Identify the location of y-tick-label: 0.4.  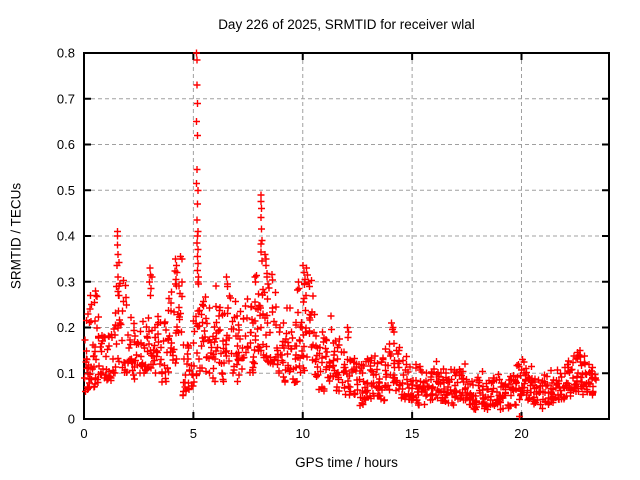
(66, 236).